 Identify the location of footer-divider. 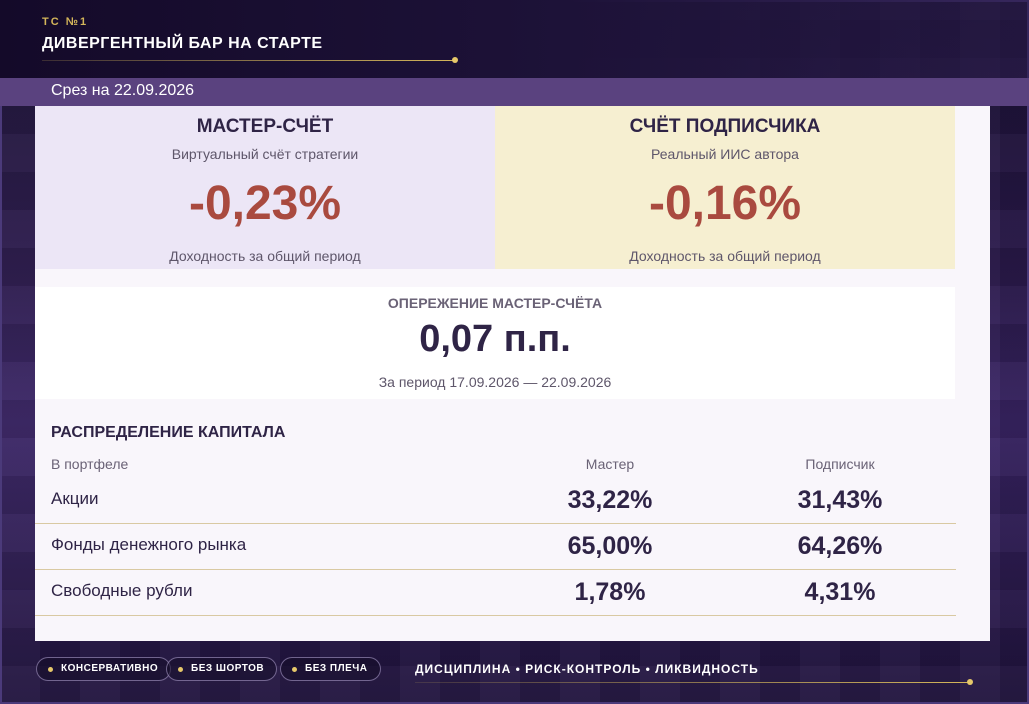
(692, 682).